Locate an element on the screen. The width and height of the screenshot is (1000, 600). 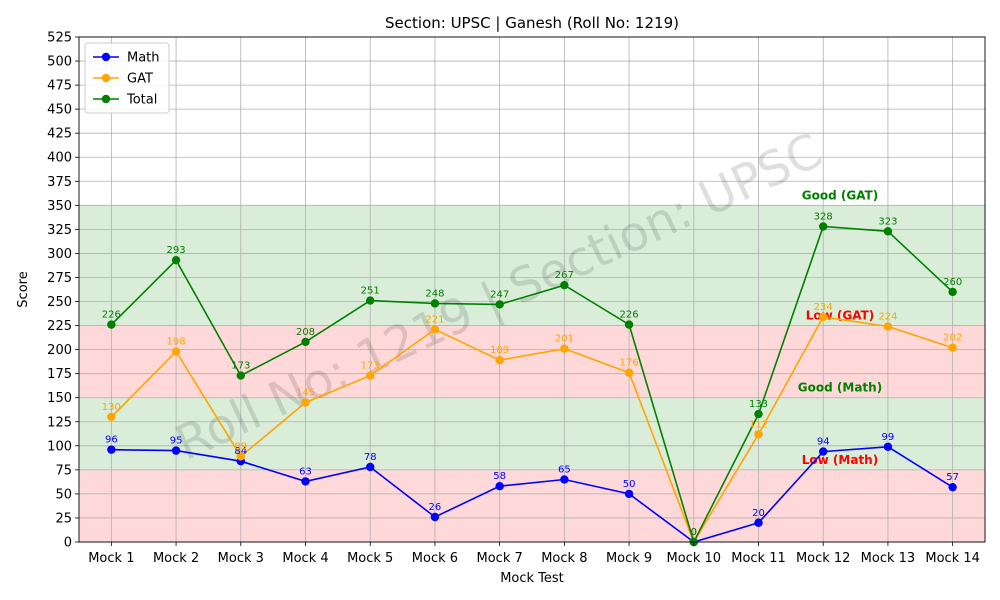
total-data-label: 0 is located at coordinates (694, 532).